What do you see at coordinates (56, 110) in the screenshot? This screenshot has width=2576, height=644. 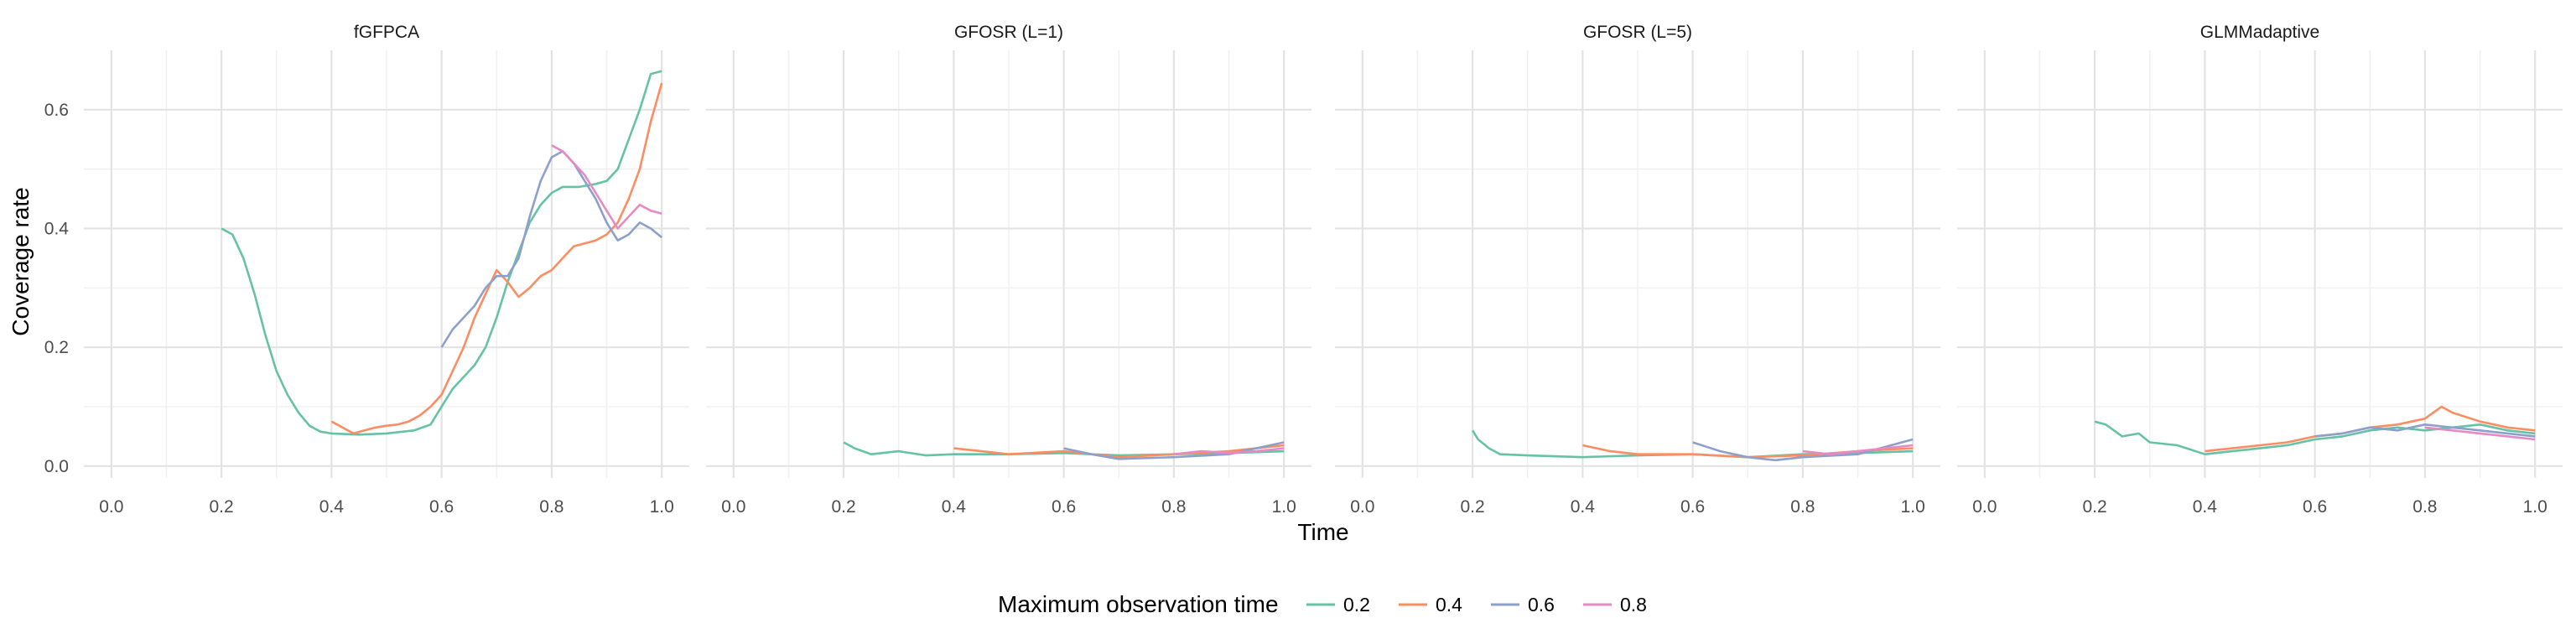 I see `y-tick-label: 0.6` at bounding box center [56, 110].